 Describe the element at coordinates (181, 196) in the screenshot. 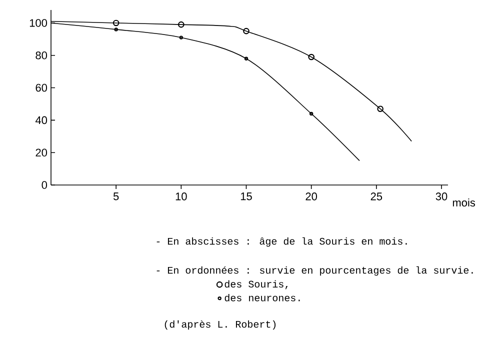

I see `x-tick-label: 10` at that location.